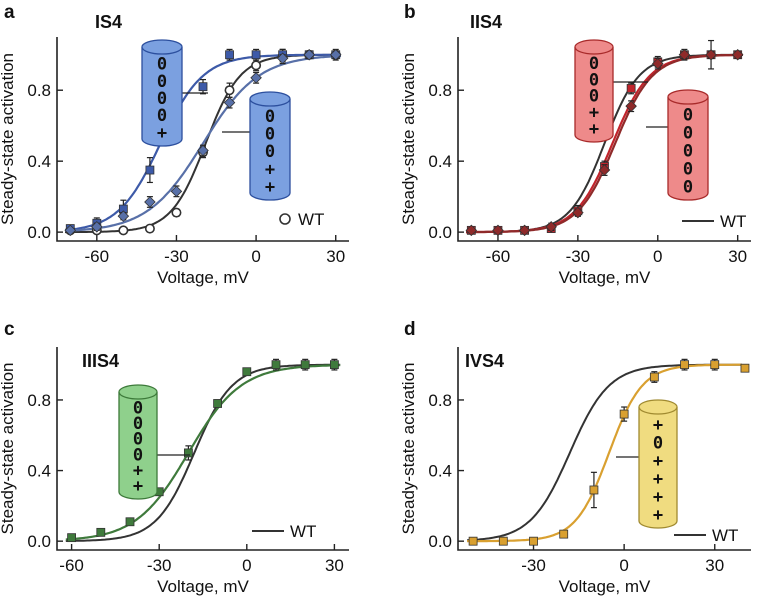 Image resolution: width=761 pixels, height=615 pixels. Describe the element at coordinates (410, 329) in the screenshot. I see `panel-letter: d` at that location.